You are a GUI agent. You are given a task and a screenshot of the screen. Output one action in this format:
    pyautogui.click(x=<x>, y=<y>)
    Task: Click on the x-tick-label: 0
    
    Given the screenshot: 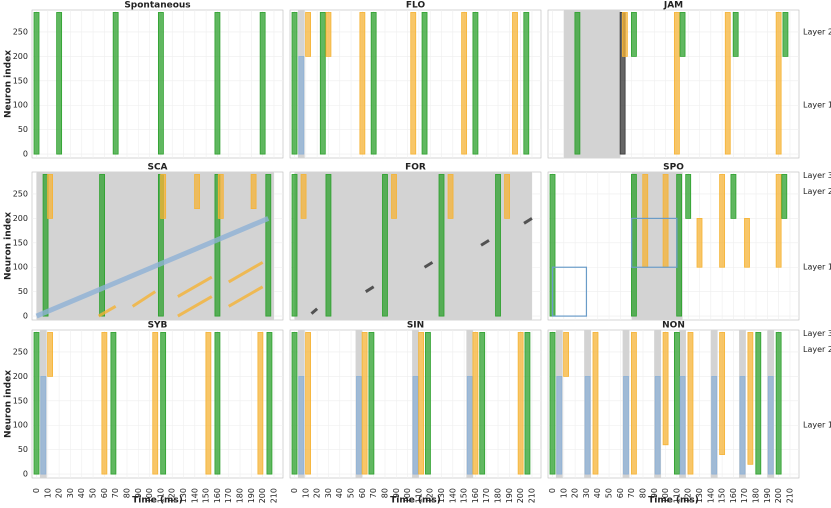 What is the action you would take?
    pyautogui.click(x=294, y=490)
    